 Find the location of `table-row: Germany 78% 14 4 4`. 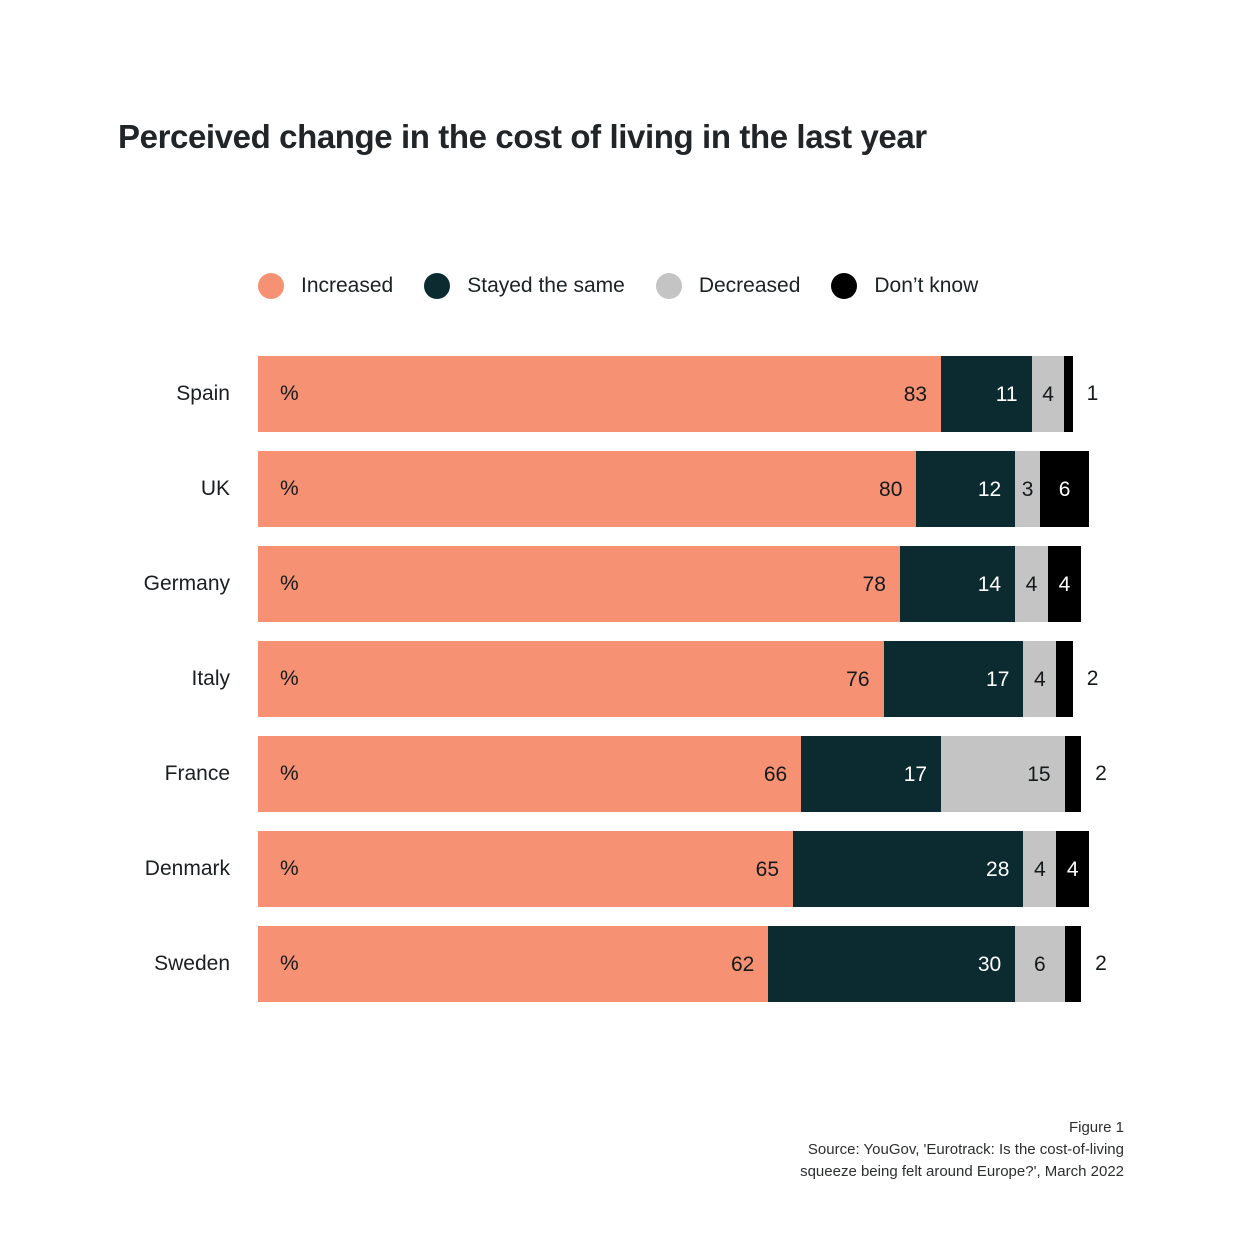

table-row: Germany 78% 14 4 4 is located at coordinates (621, 584).